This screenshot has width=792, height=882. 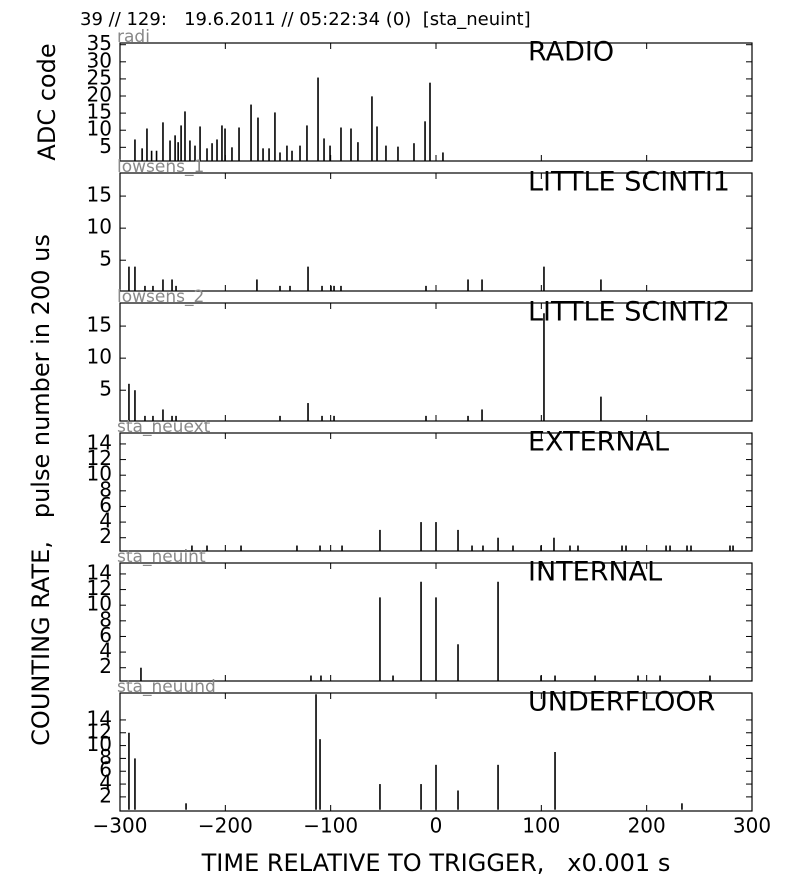 I want to click on y-axis-label: COUNTING RATE, pulse number in 200 us, so click(x=41, y=490).